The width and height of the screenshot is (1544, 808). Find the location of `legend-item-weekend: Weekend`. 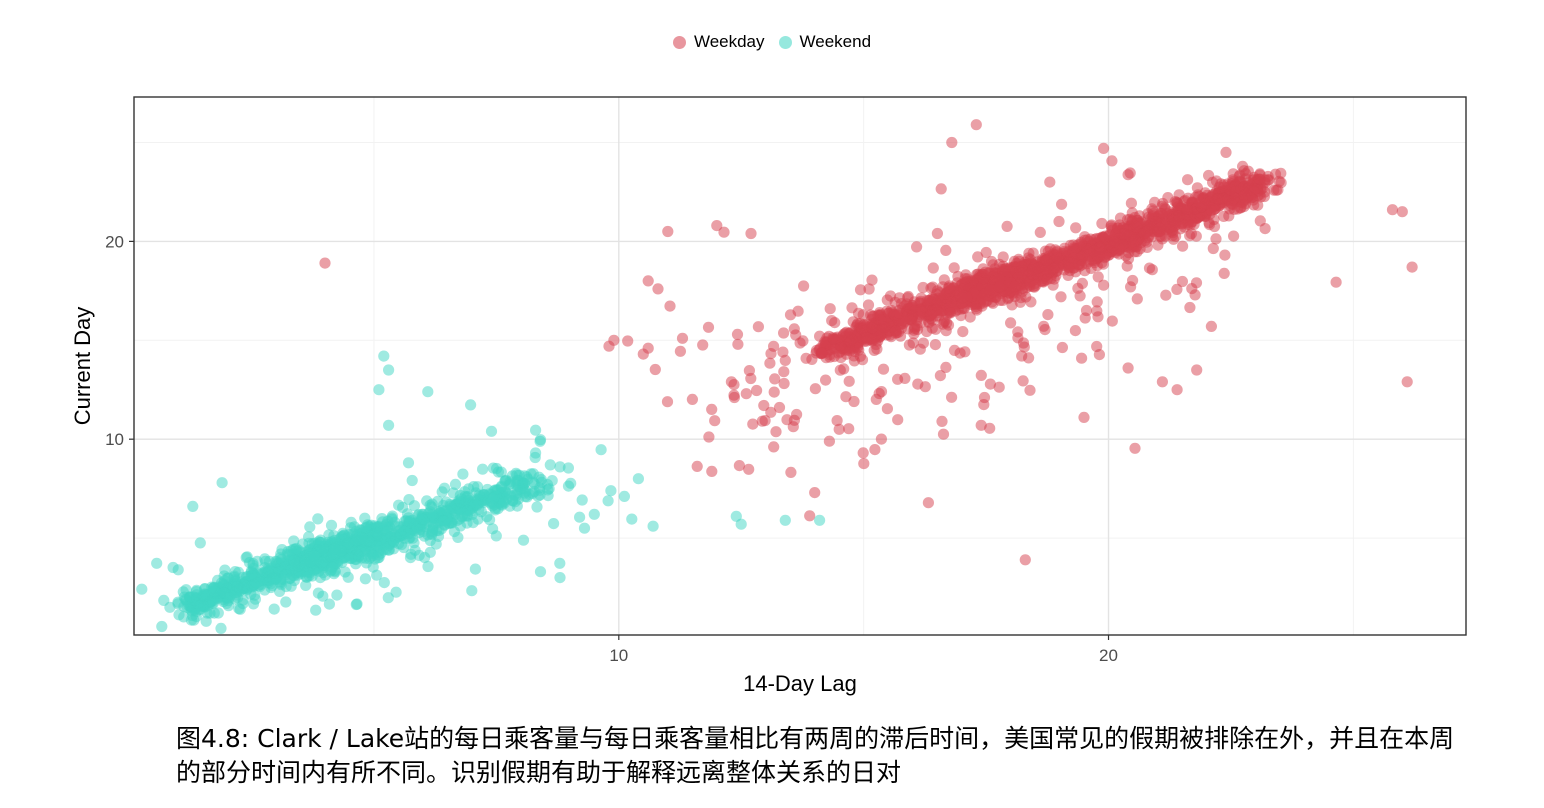

legend-item-weekend: Weekend is located at coordinates (824, 42).